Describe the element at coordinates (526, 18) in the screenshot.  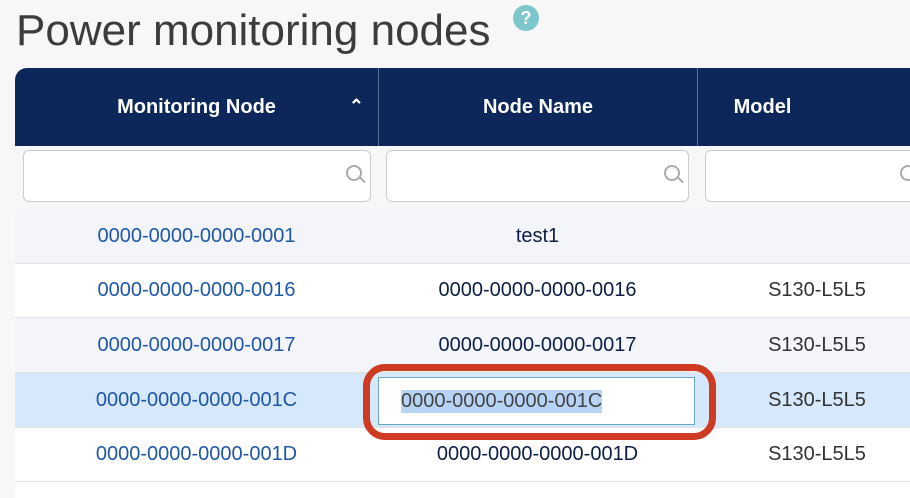
I see `question-circle-icon: ?` at that location.